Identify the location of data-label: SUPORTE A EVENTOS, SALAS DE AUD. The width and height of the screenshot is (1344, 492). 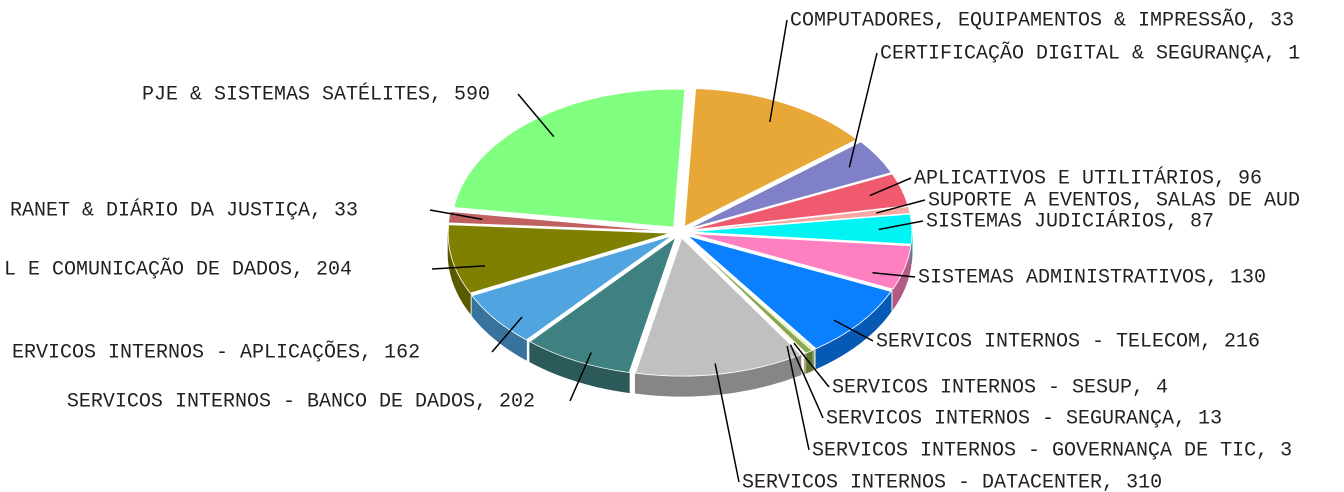
(1114, 200).